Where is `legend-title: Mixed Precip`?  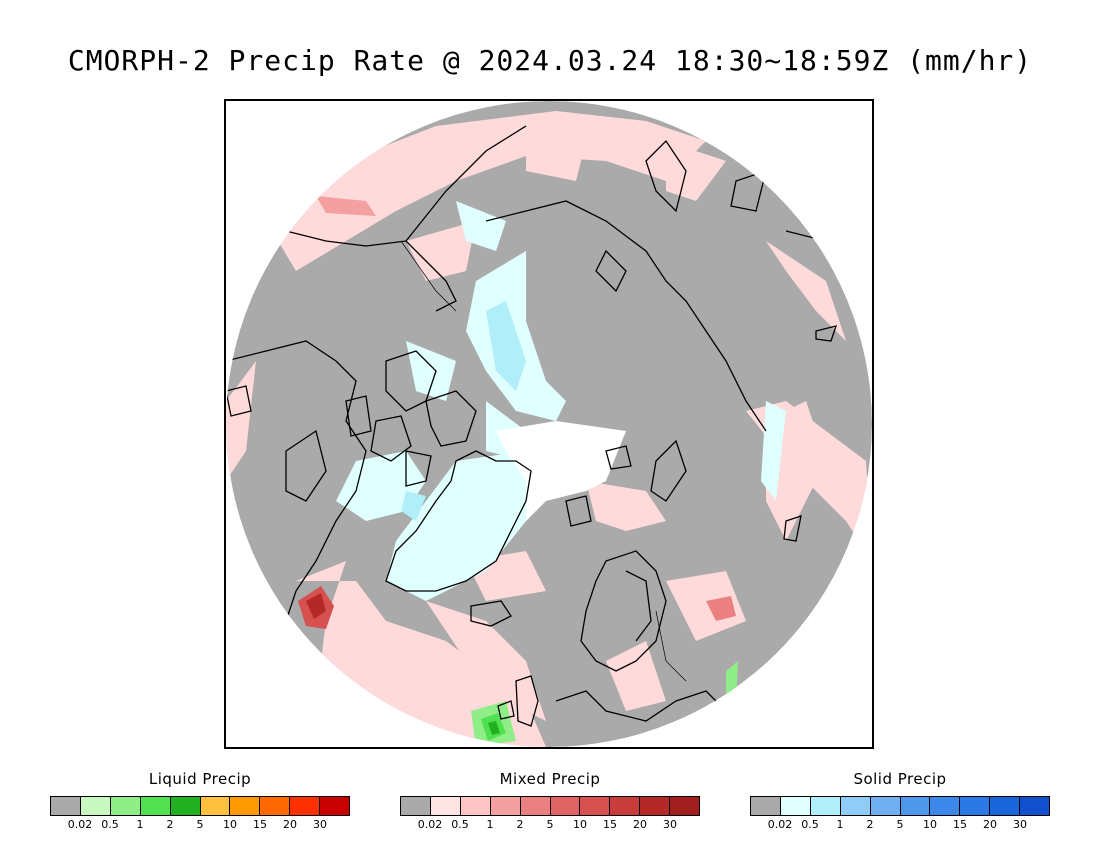
legend-title: Mixed Precip is located at coordinates (550, 779).